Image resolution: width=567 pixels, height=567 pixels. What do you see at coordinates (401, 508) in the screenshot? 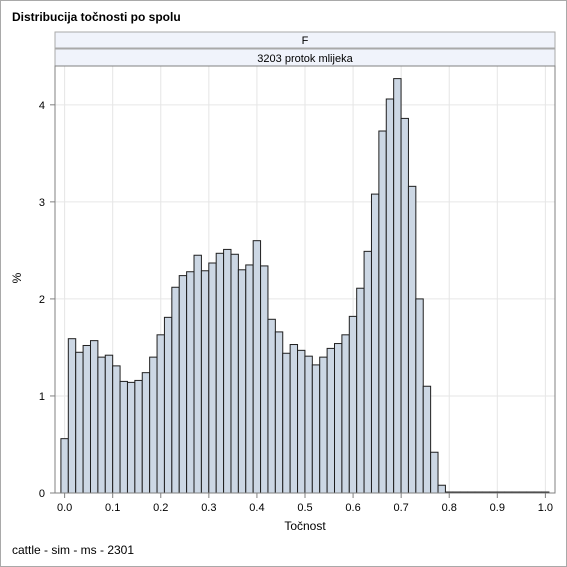
I see `x-tick-label: 0.7` at bounding box center [401, 508].